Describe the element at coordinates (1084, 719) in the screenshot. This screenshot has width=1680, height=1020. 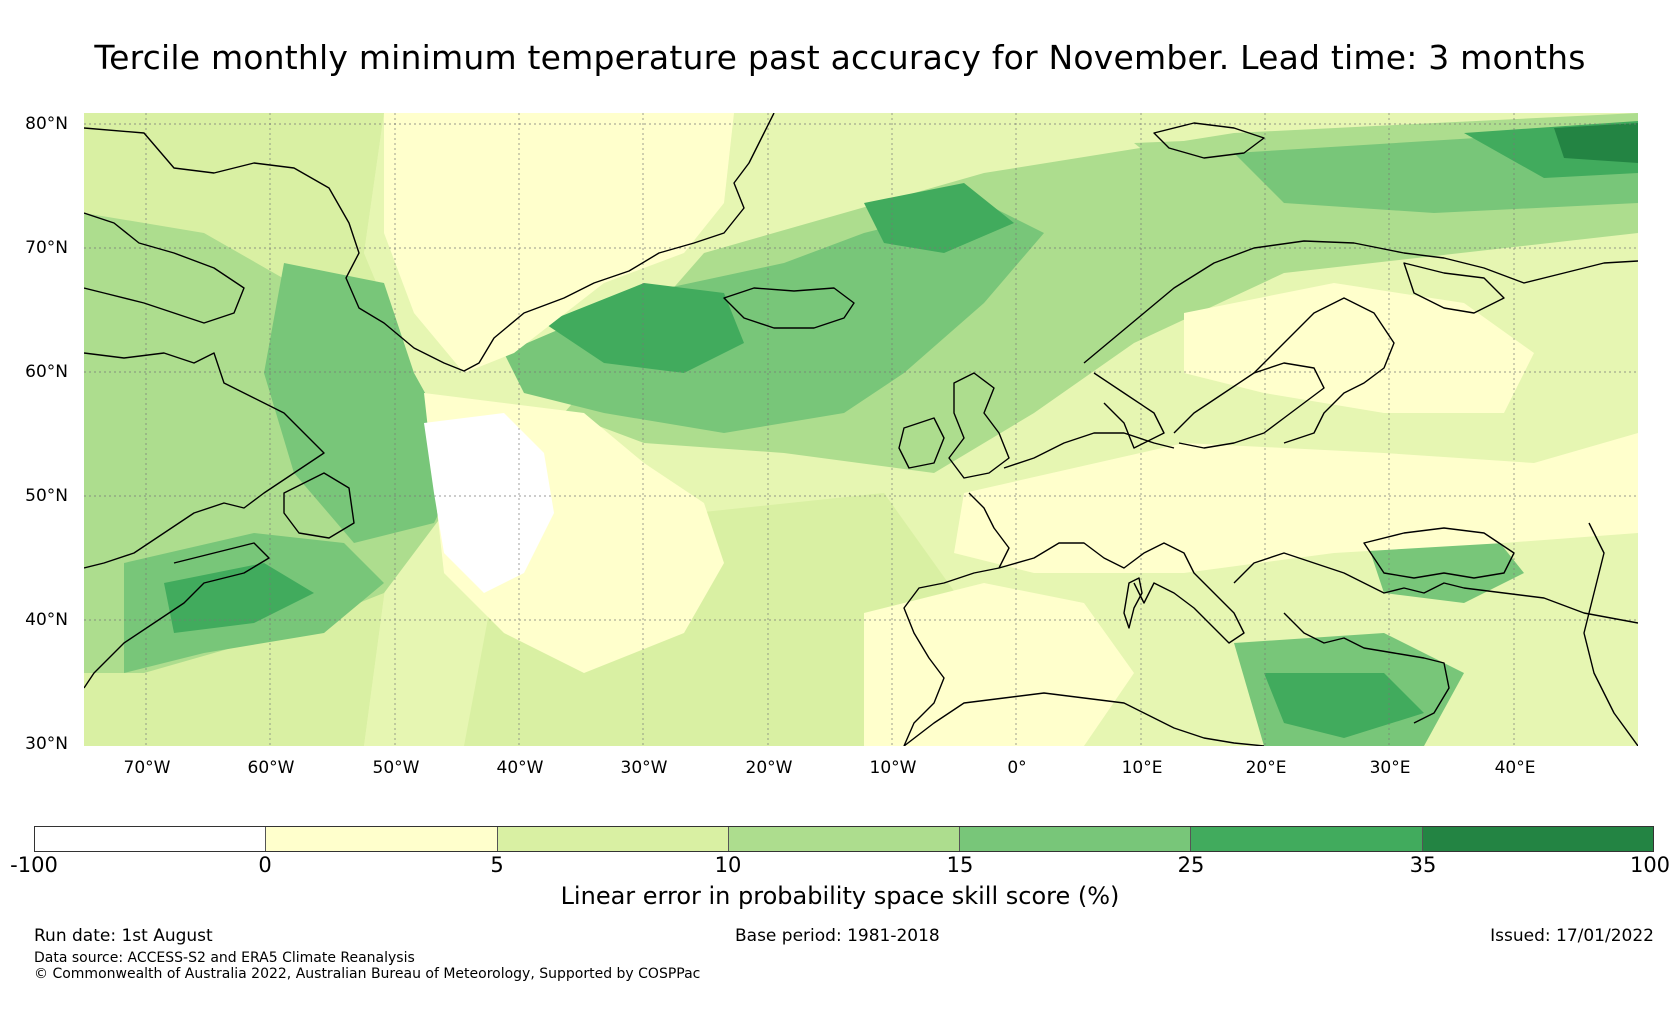
I see `coastline-north-africa` at that location.